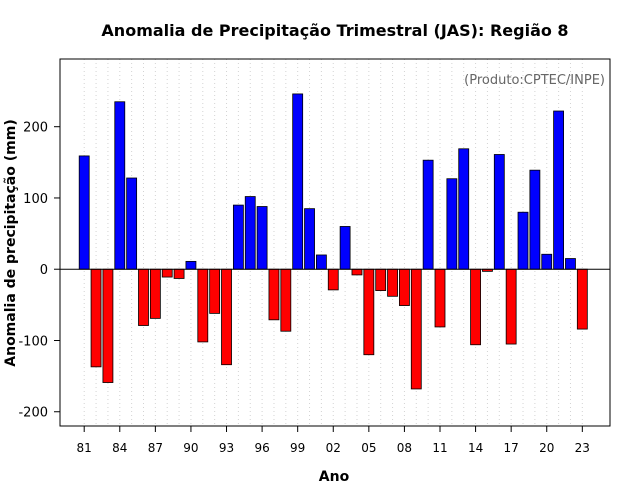 This screenshot has width=640, height=500. I want to click on x-tick-label: 14, so click(475, 448).